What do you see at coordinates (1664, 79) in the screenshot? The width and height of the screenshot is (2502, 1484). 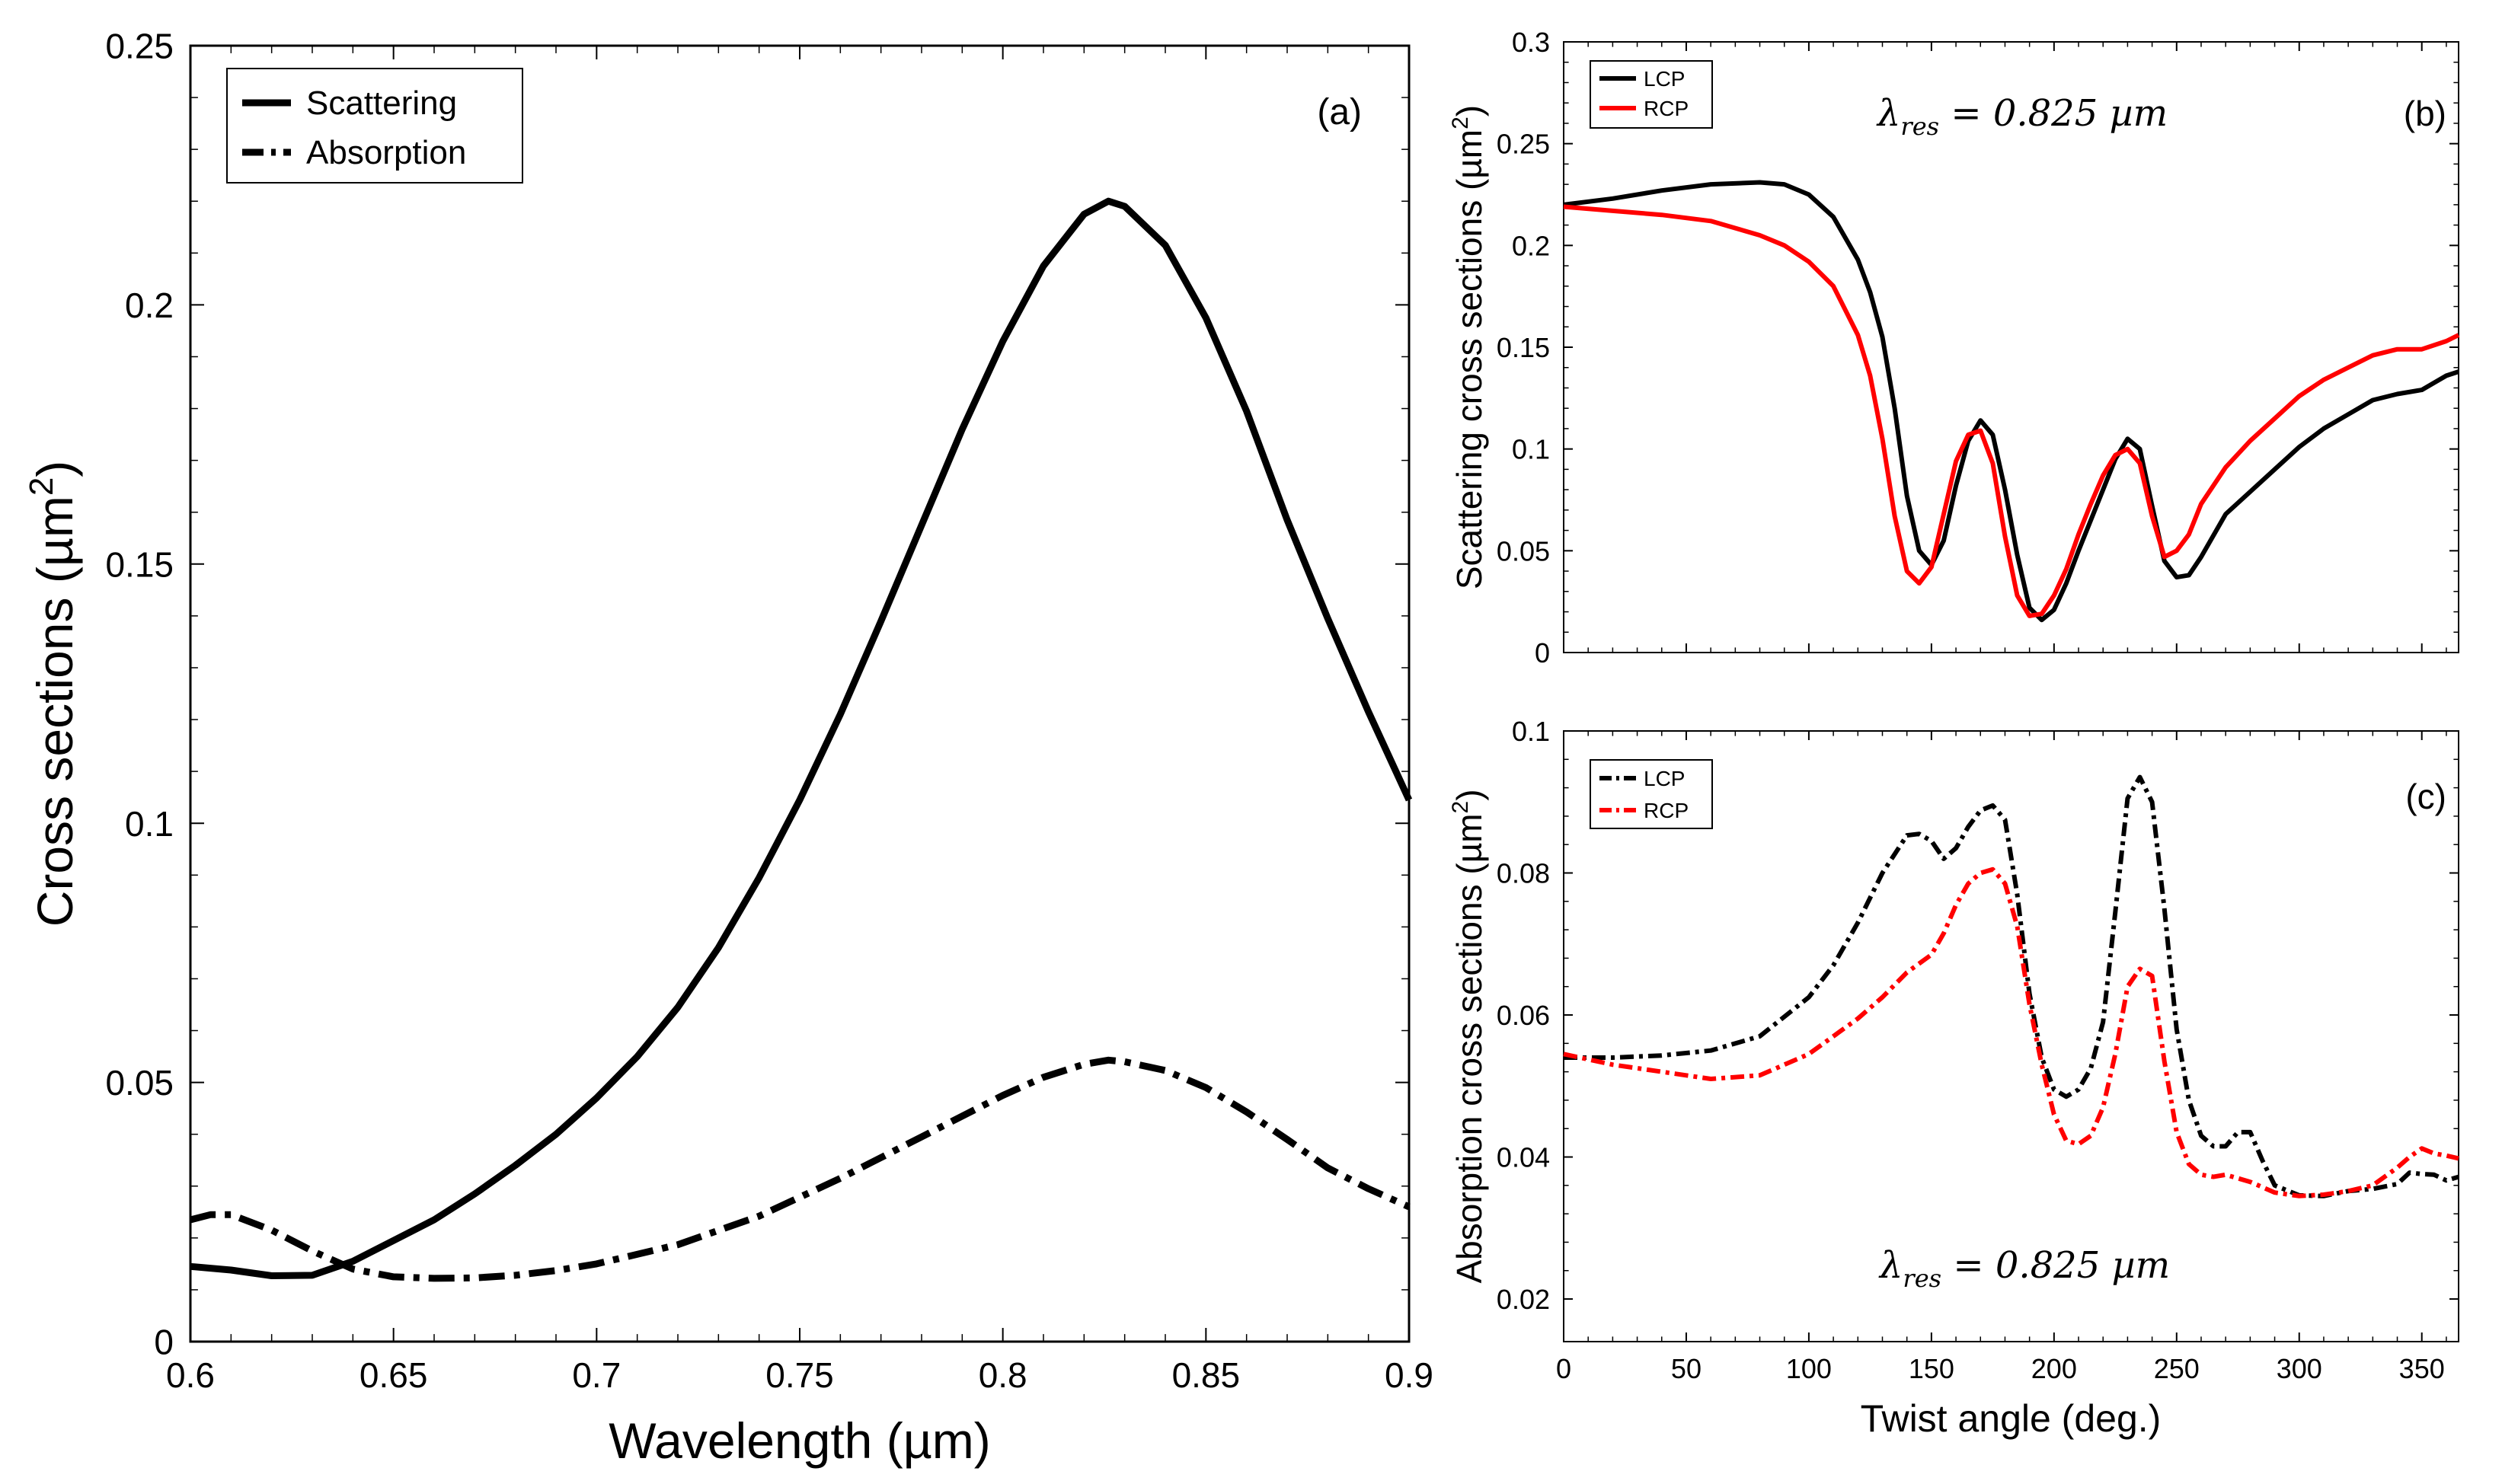 I see `legend-b-lcp-label: LCP` at bounding box center [1664, 79].